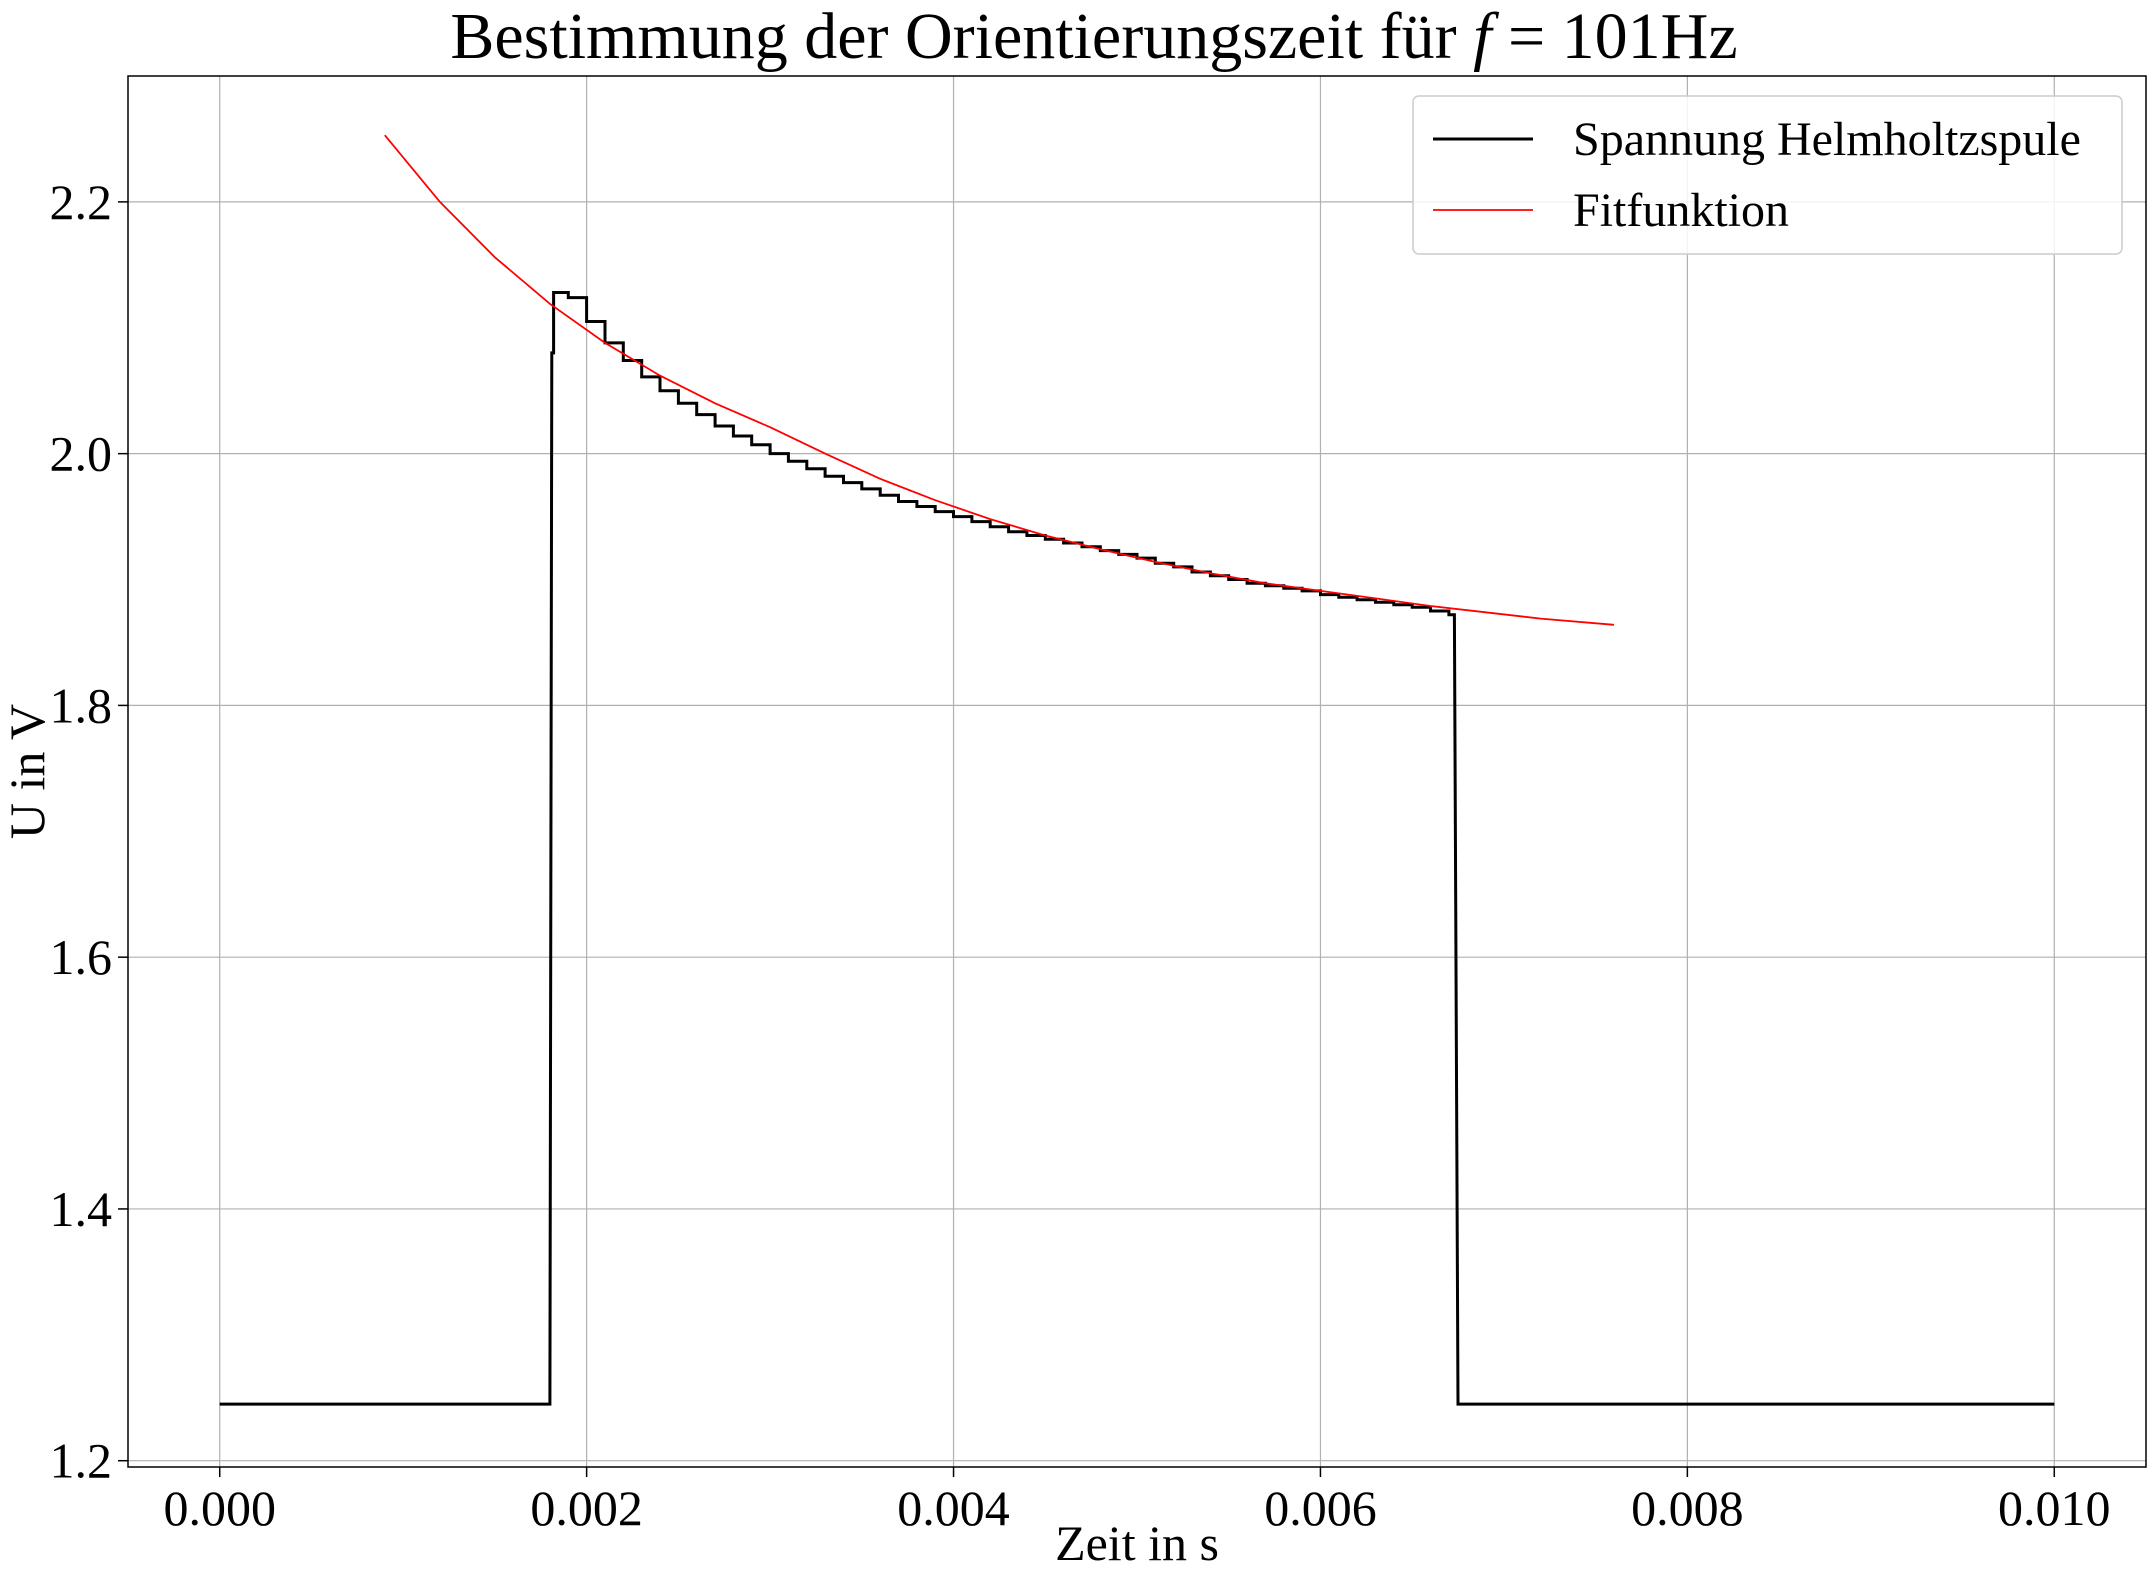  What do you see at coordinates (1137, 1543) in the screenshot?
I see `x-axis-label: Zeit in s` at bounding box center [1137, 1543].